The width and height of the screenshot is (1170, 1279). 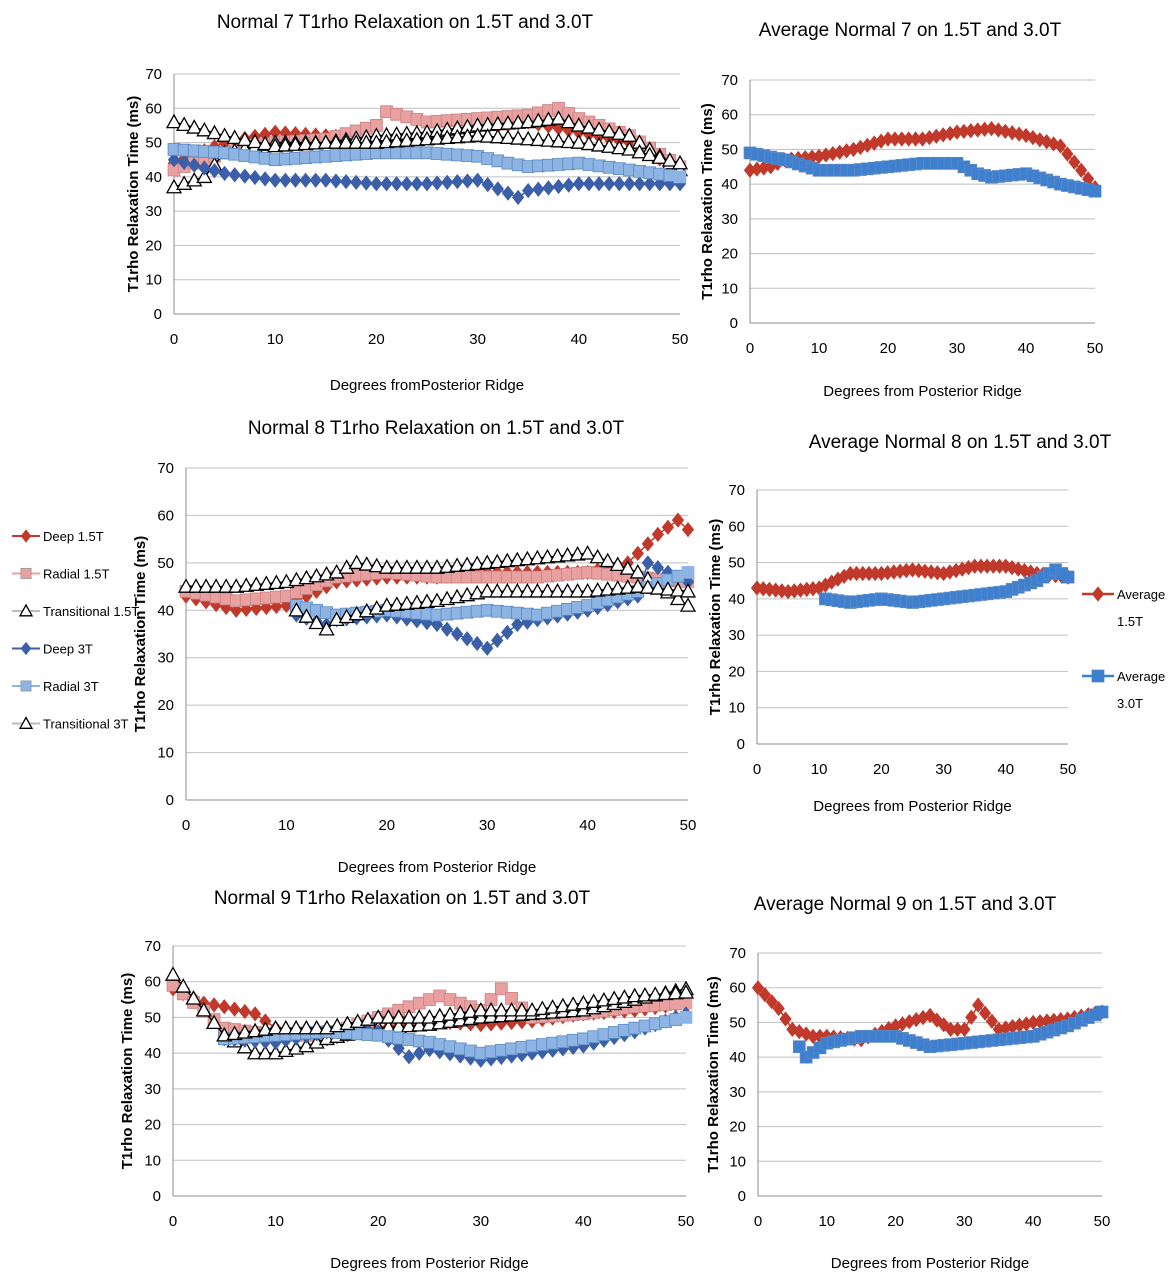 What do you see at coordinates (819, 348) in the screenshot?
I see `x-tick-label: 10` at bounding box center [819, 348].